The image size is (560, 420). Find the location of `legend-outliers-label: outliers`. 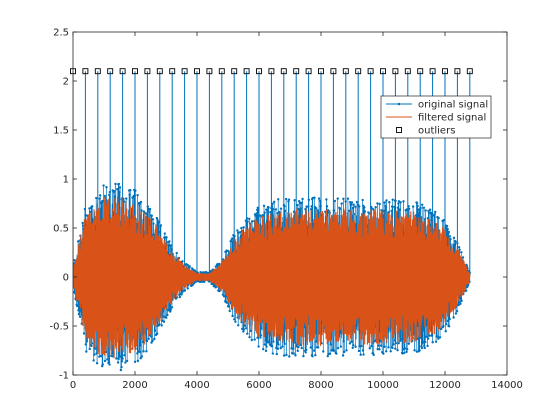

legend-outliers-label: outliers is located at coordinates (436, 131).